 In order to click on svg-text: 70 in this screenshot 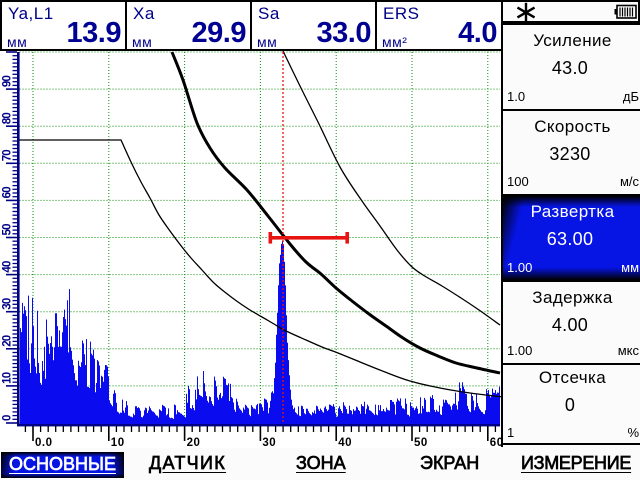, I will do `click(8, 156)`.